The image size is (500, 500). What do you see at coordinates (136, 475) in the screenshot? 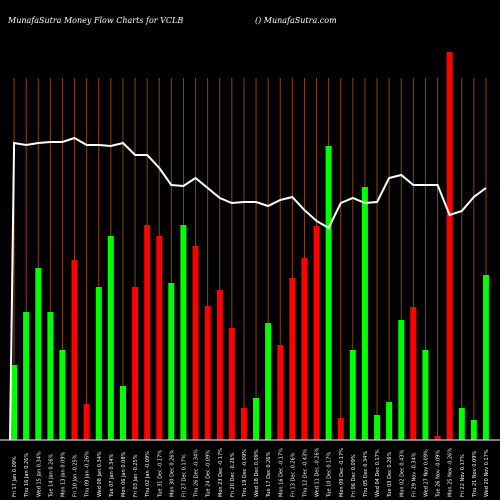
I see `x-tick-label: Fri 03 Jan -0.25%` at bounding box center [136, 475].